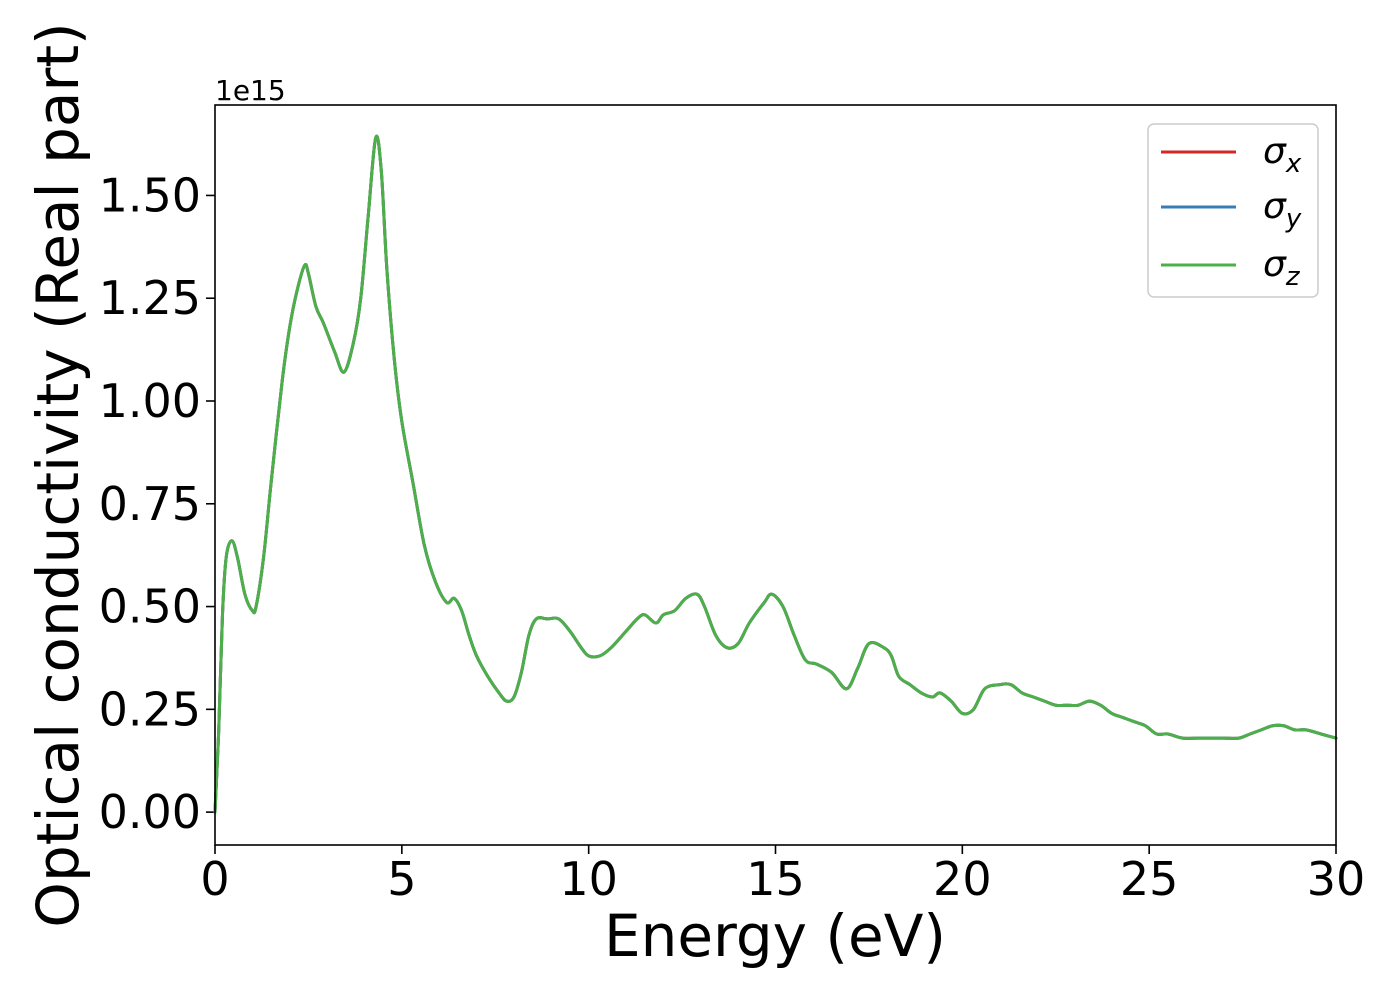  Describe the element at coordinates (150, 195) in the screenshot. I see `y-tick-label: 1.50` at that location.